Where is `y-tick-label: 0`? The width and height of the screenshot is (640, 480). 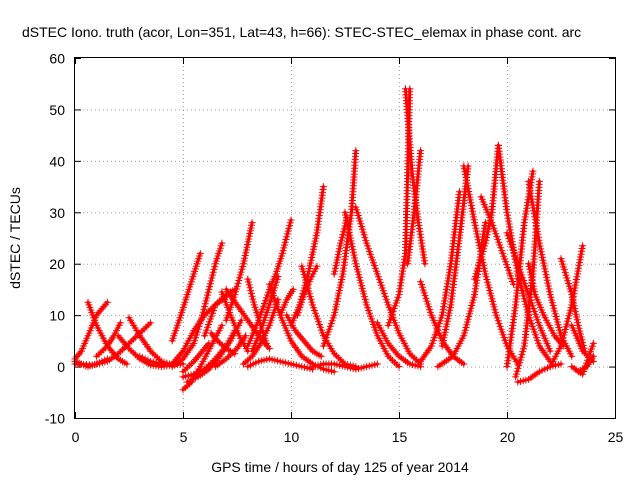
y-tick-label: 0 is located at coordinates (61, 367).